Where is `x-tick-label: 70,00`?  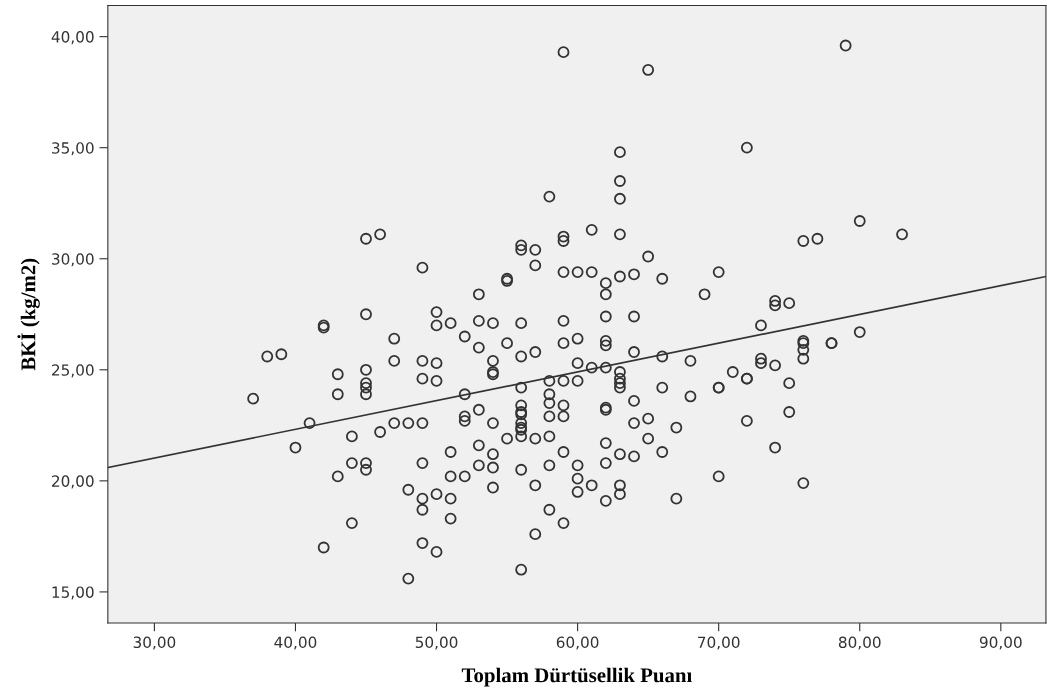
x-tick-label: 70,00 is located at coordinates (719, 643).